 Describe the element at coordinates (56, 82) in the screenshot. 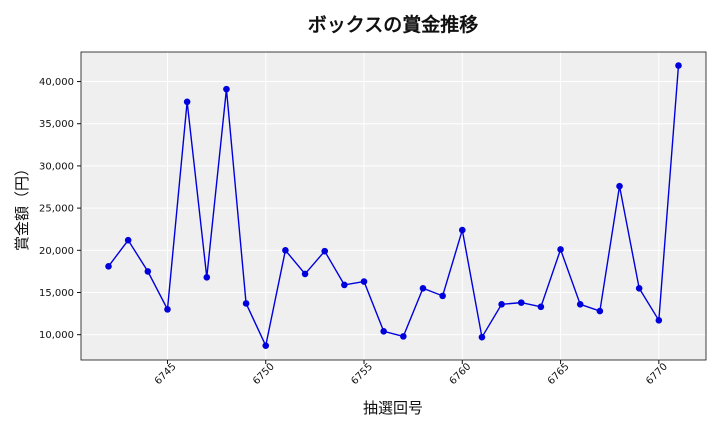

I see `y-tick-label: 40,000` at that location.